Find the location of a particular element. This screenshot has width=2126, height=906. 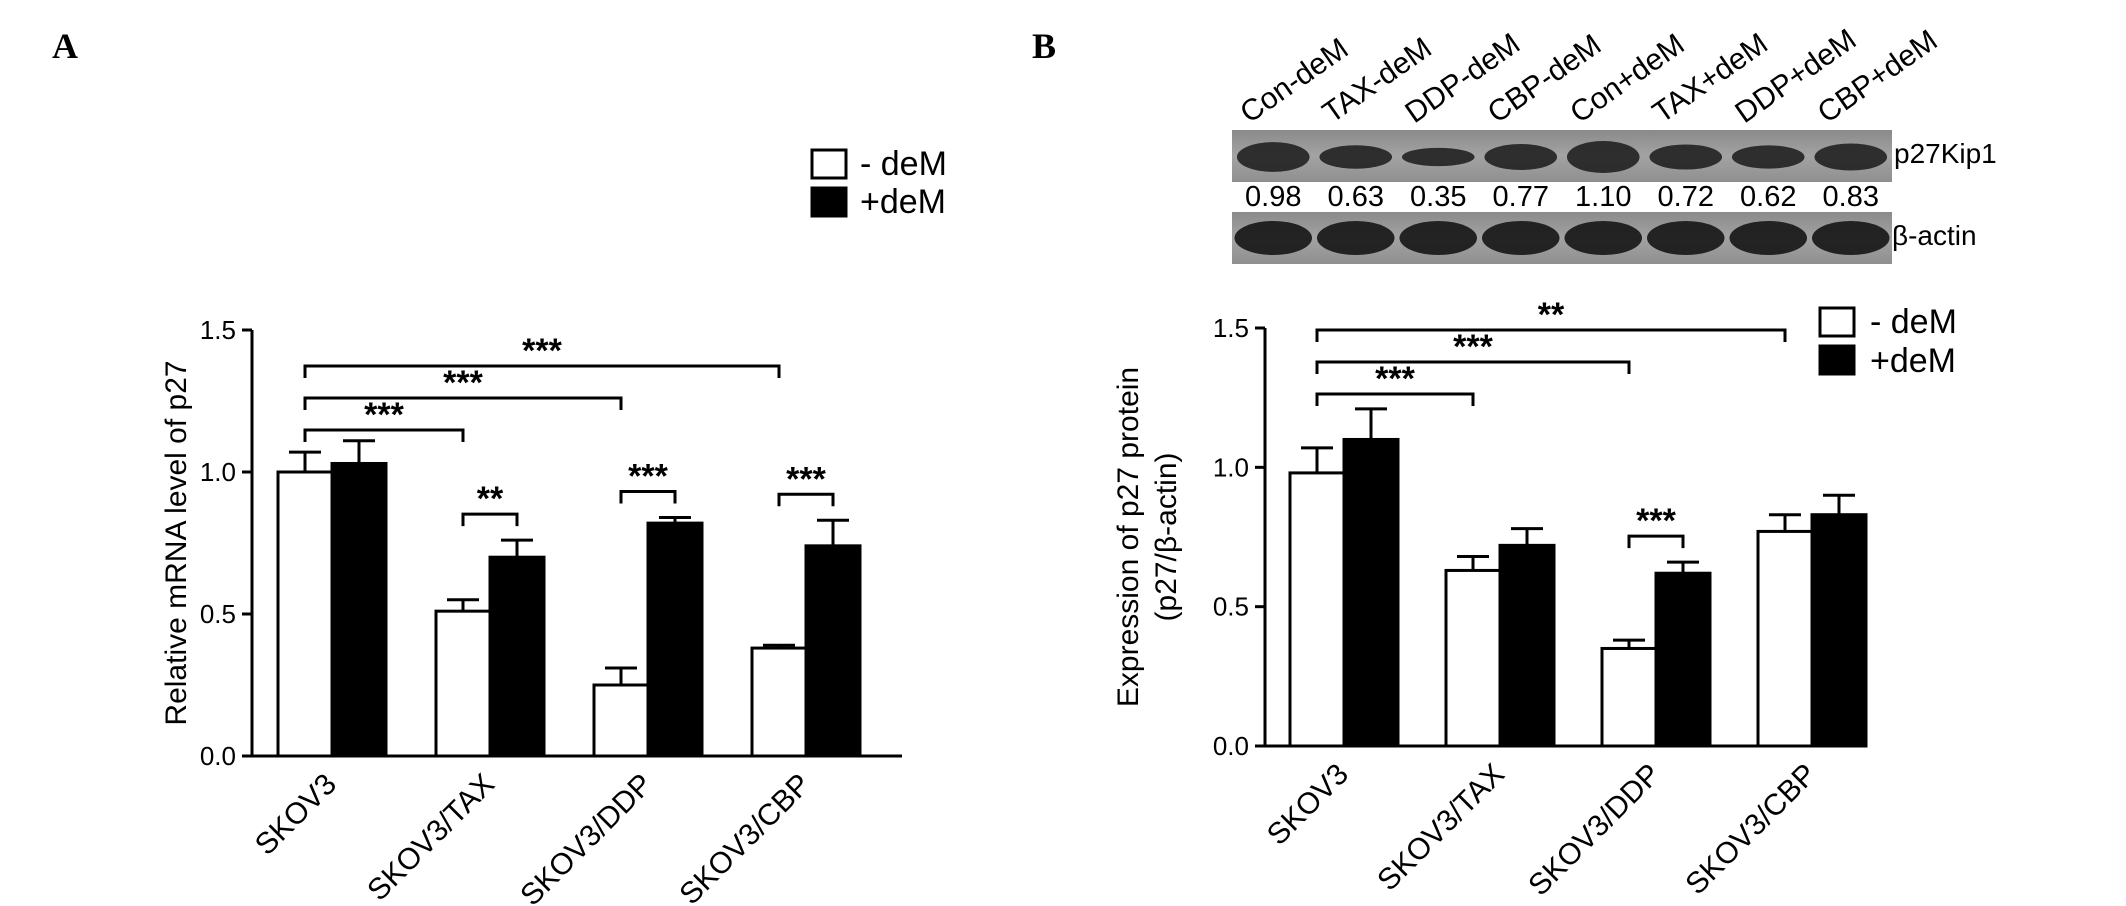

legend-a-plus-swatch is located at coordinates (829, 202).